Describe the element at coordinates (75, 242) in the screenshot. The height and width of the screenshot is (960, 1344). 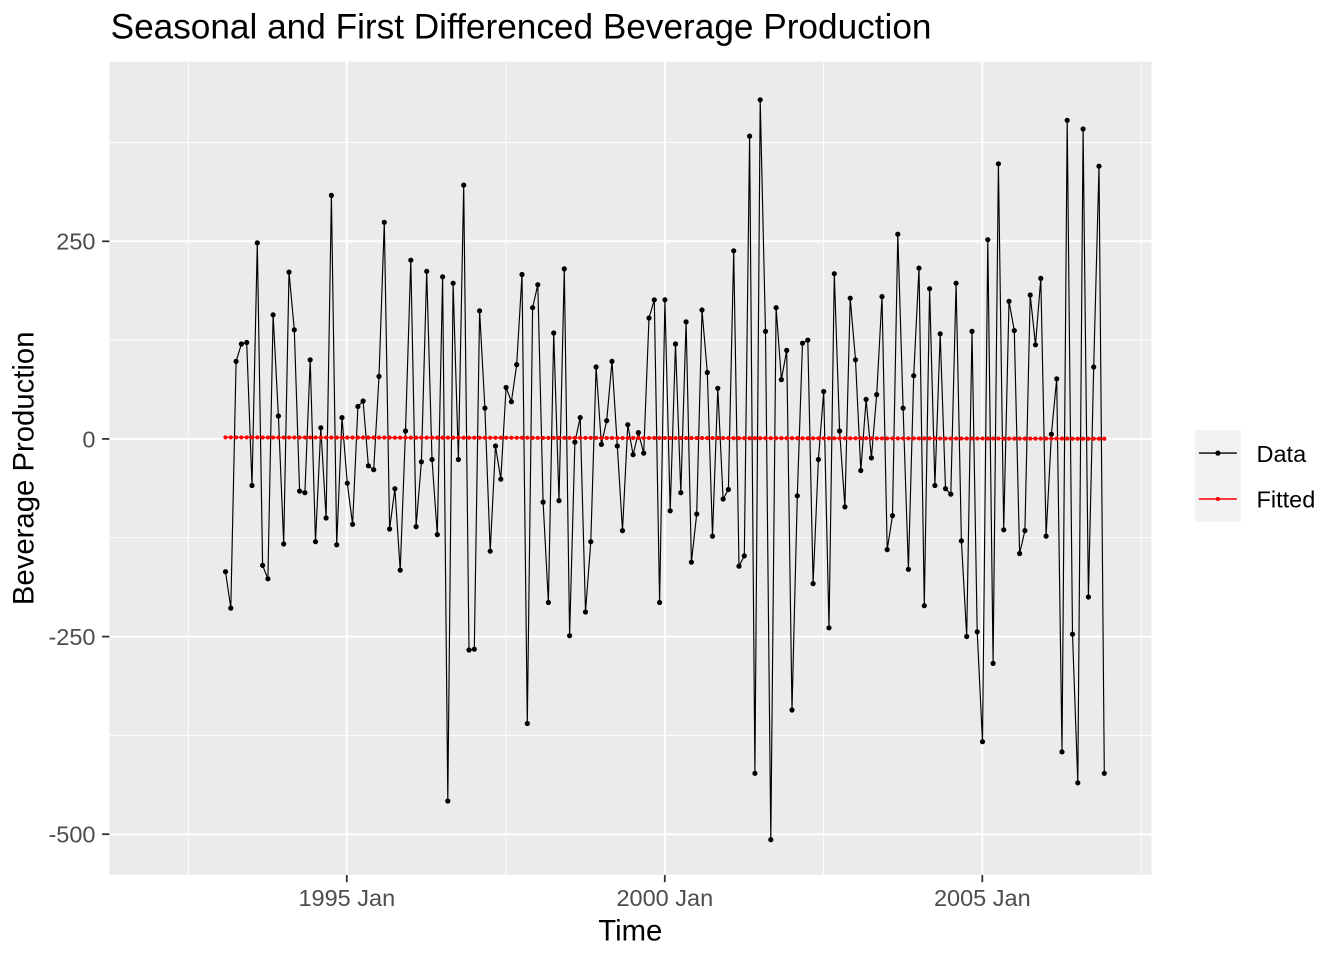
I see `svg-text: 250` at that location.